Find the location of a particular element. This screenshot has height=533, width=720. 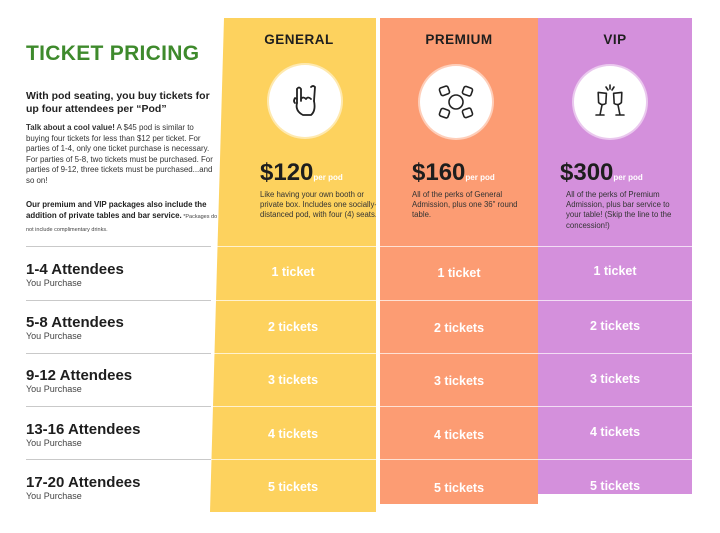

tickets-premium-5: 5 tickets is located at coordinates (459, 488).